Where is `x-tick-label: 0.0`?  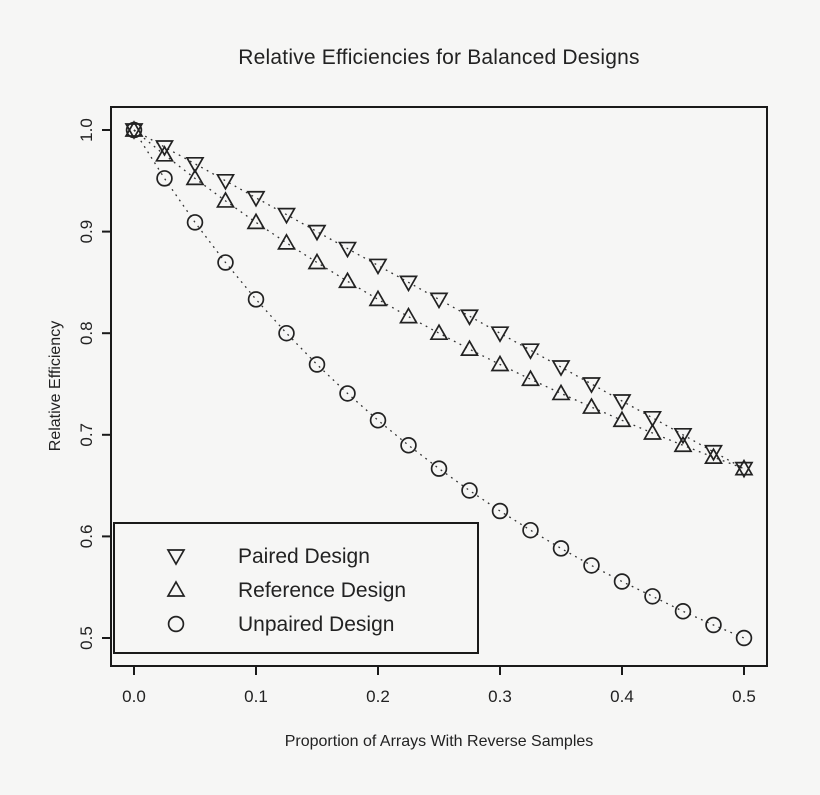 x-tick-label: 0.0 is located at coordinates (134, 696).